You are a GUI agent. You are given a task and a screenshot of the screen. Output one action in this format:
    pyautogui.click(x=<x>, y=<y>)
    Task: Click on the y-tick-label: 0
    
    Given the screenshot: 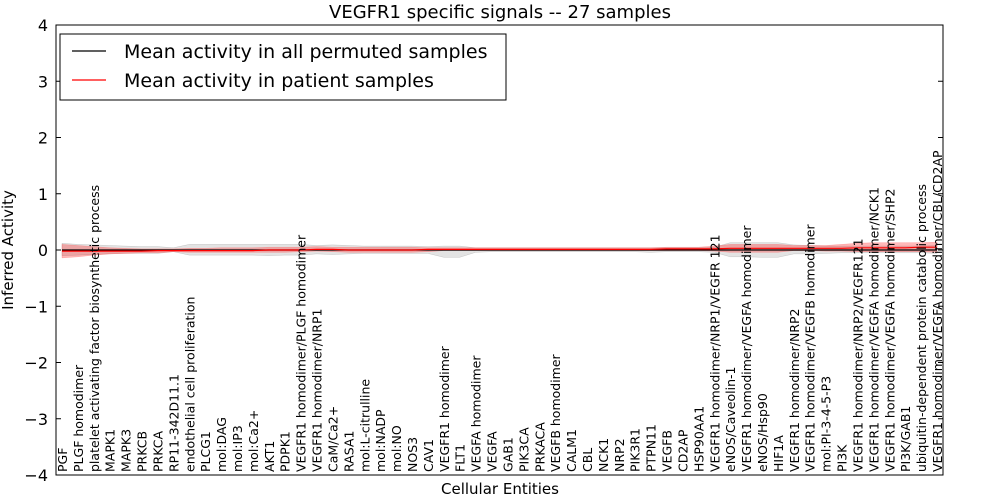 What is the action you would take?
    pyautogui.click(x=43, y=250)
    